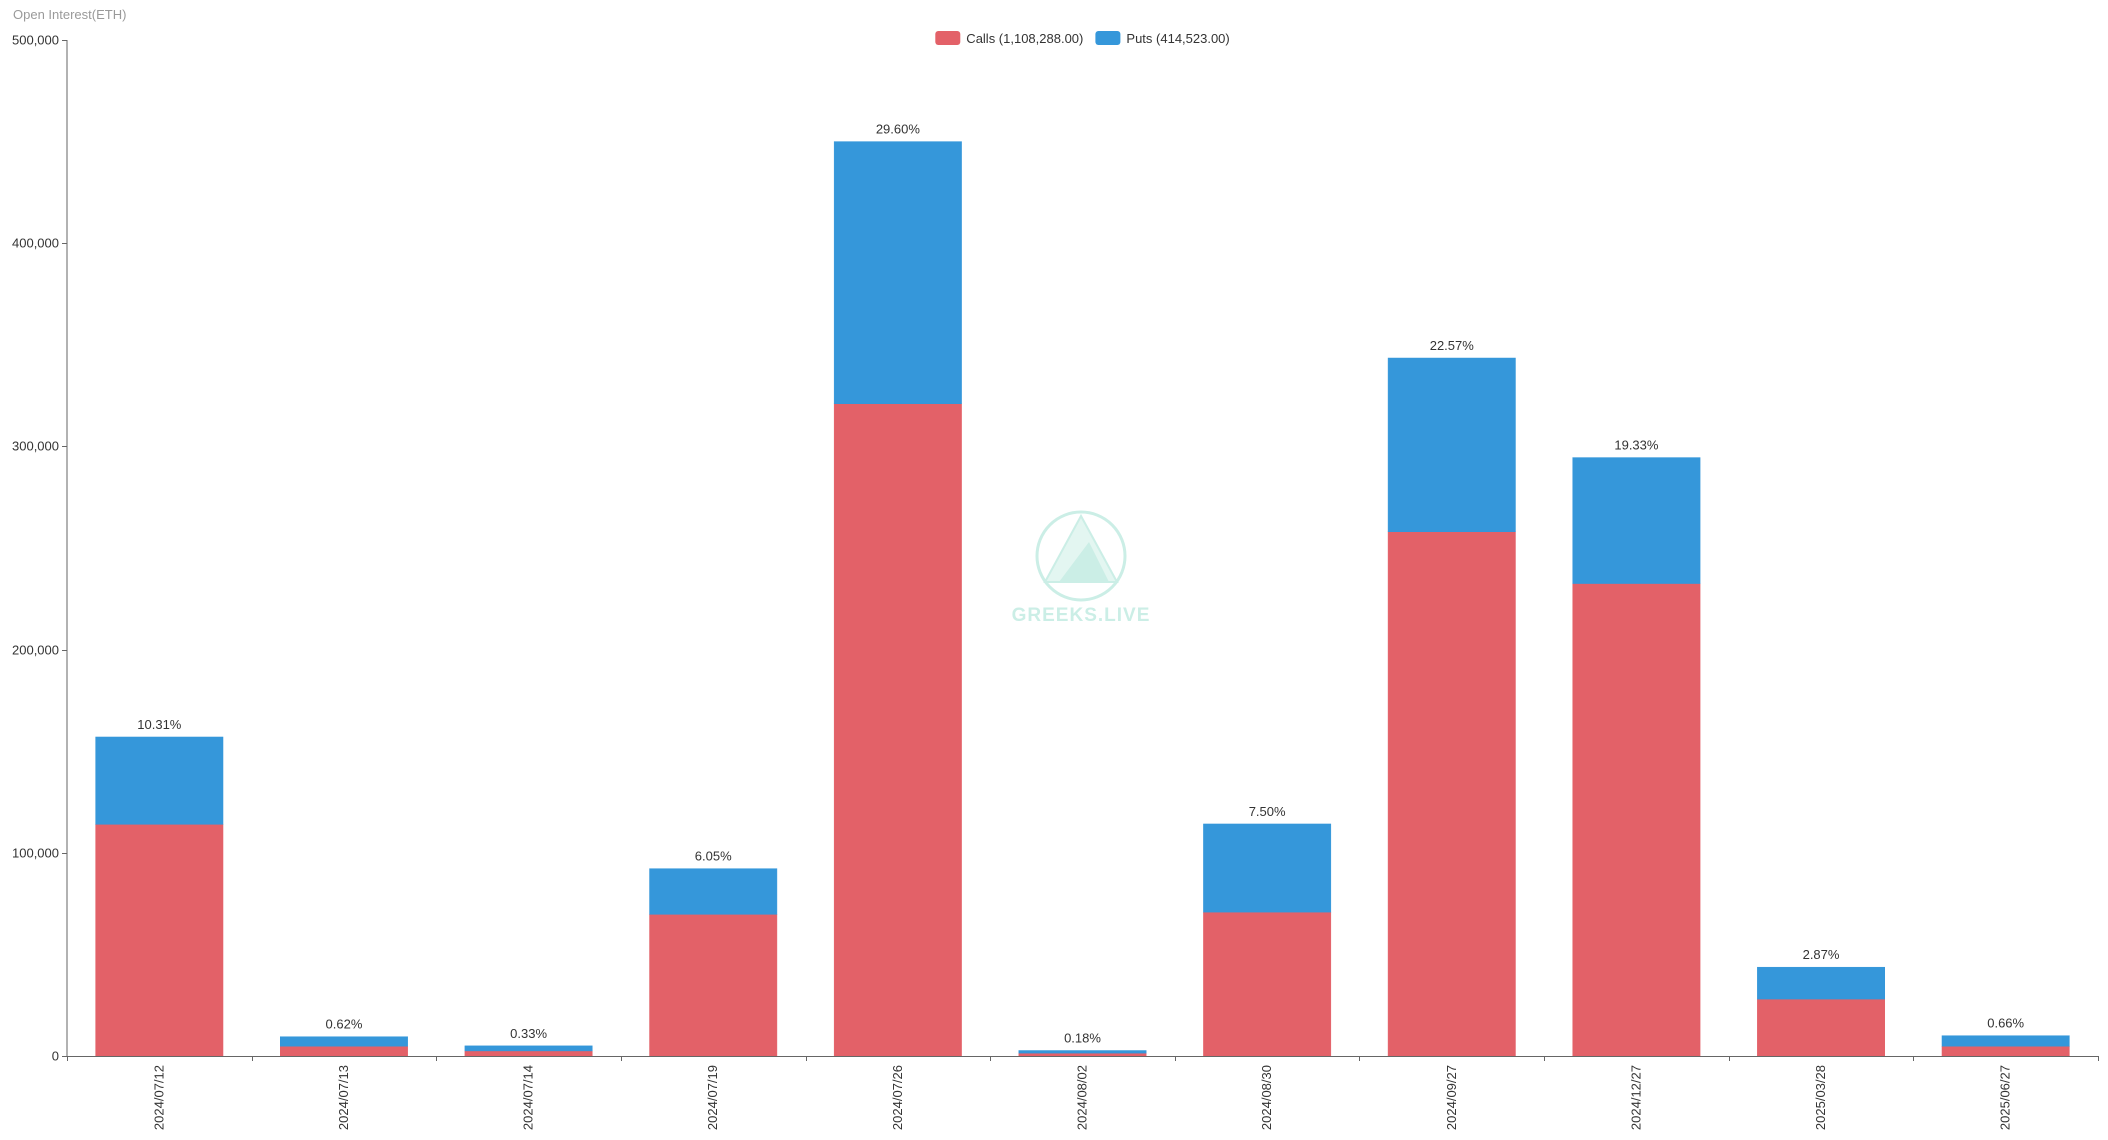 This screenshot has height=1140, width=2108. Describe the element at coordinates (55, 1056) in the screenshot. I see `y-tick-label: 0` at that location.